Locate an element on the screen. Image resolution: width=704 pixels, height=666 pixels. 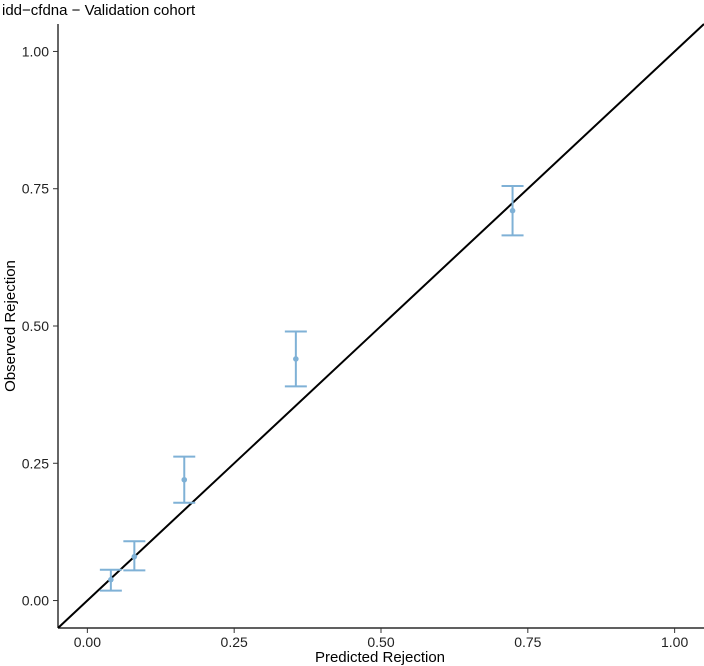
x-tick-label: 0.25 is located at coordinates (234, 642).